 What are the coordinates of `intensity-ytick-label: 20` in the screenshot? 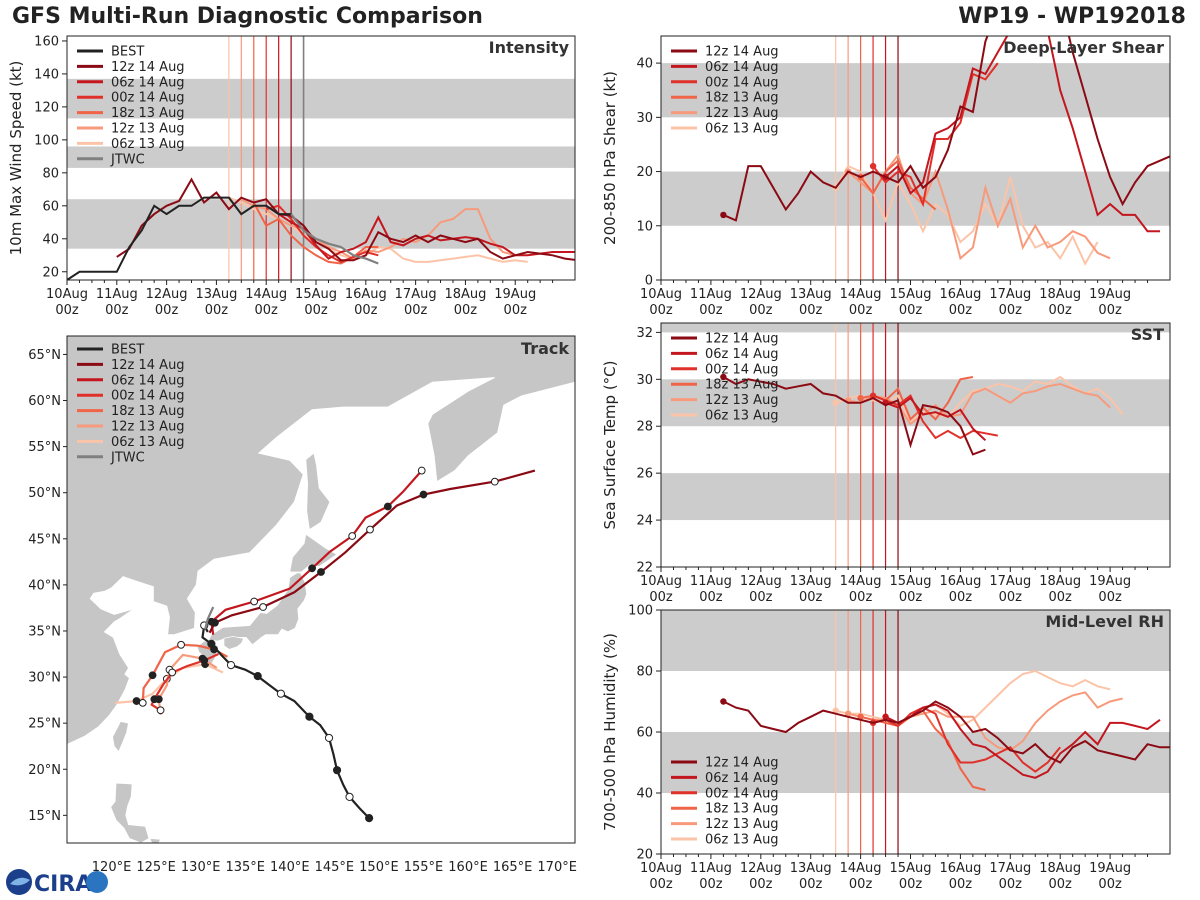 It's located at (50, 272).